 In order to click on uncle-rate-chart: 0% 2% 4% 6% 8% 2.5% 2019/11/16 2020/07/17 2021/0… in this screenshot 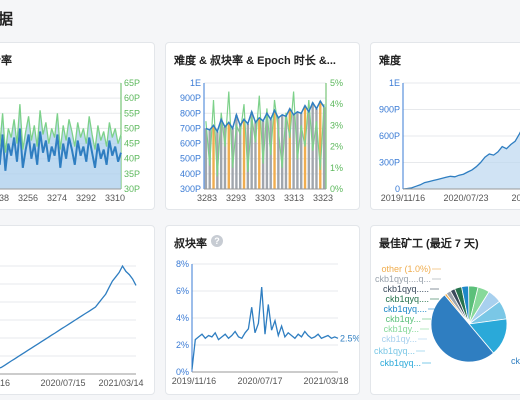, I will do `click(265, 322)`.